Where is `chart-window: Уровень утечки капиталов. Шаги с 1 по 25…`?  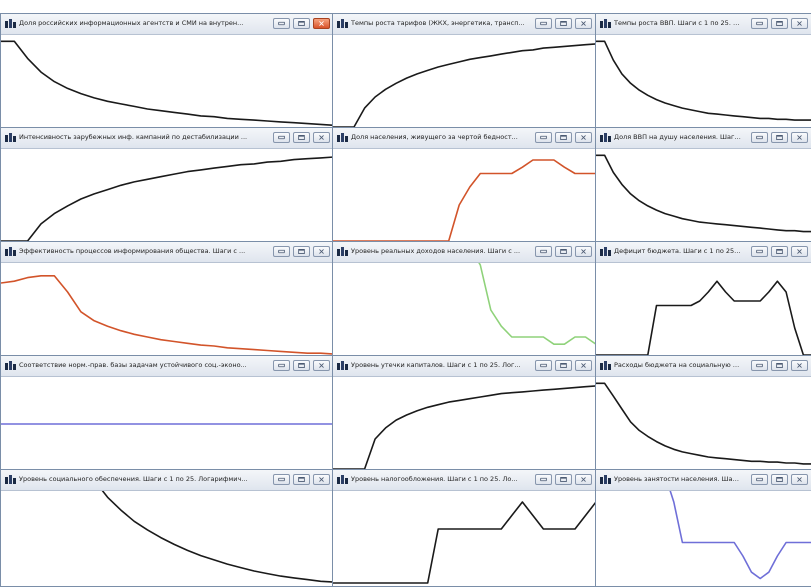 chart-window: Уровень утечки капиталов. Шаги с 1 по 25… is located at coordinates (464, 414).